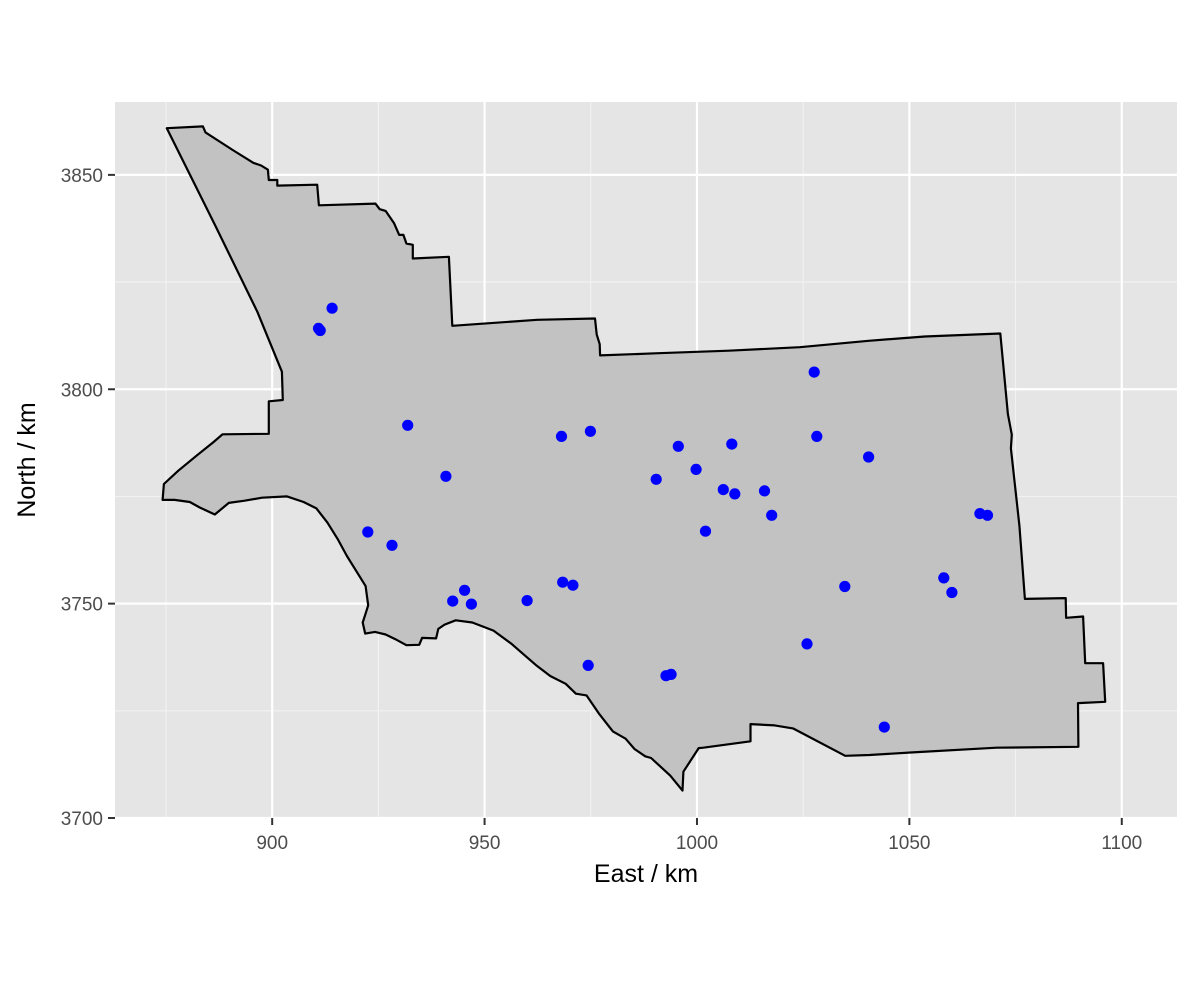  What do you see at coordinates (82, 390) in the screenshot?
I see `y-tick-label: 3800` at bounding box center [82, 390].